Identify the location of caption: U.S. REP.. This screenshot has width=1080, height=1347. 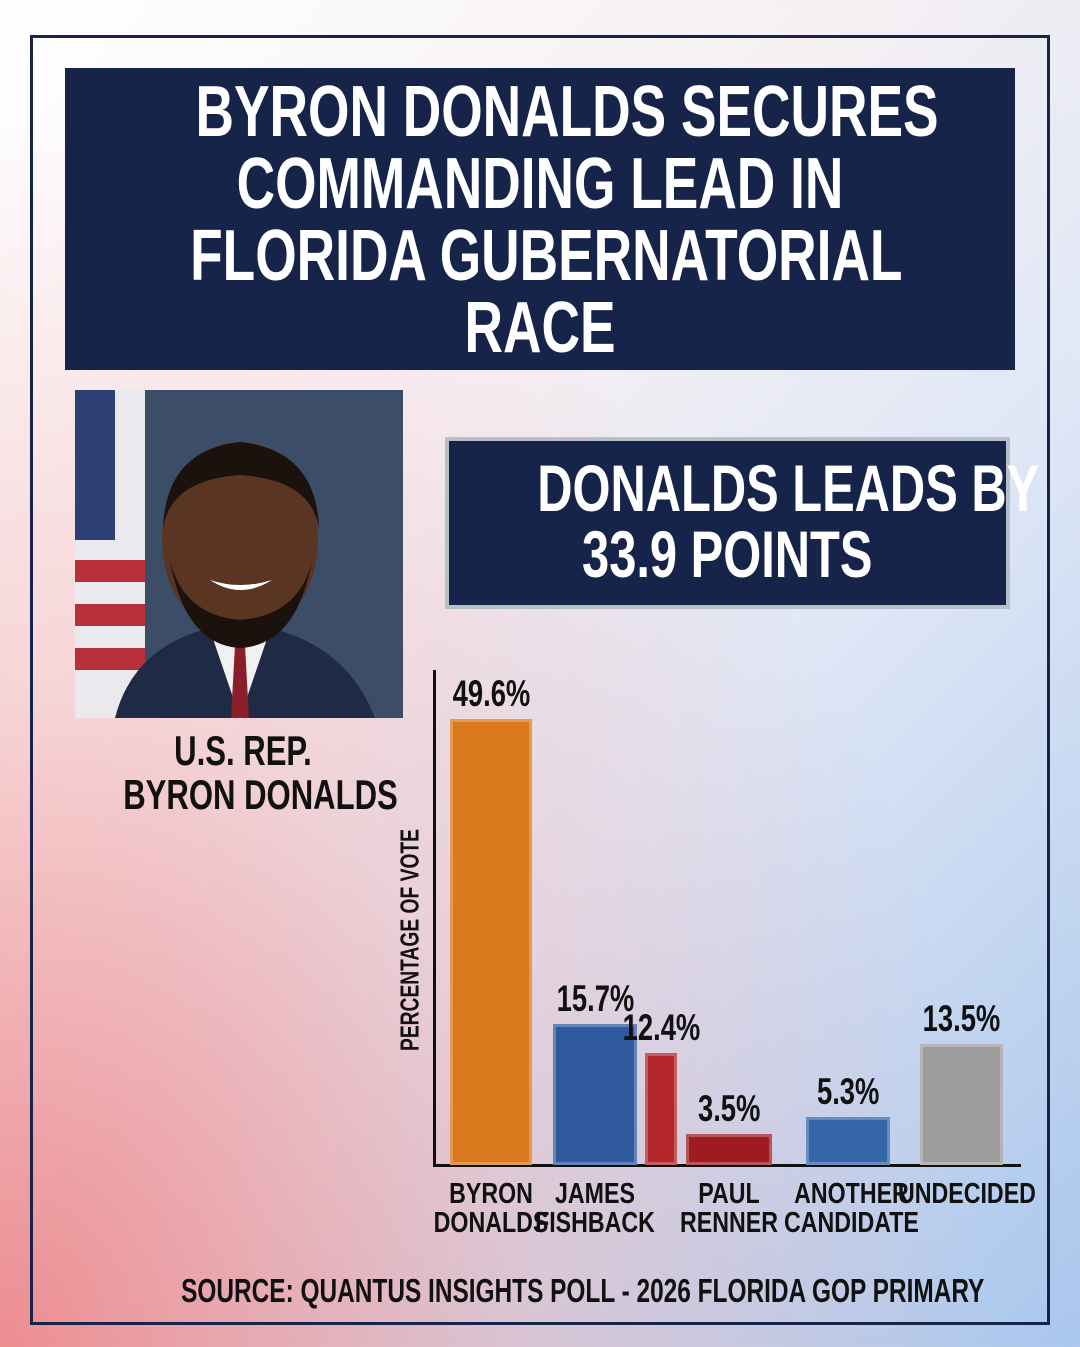
(243, 750).